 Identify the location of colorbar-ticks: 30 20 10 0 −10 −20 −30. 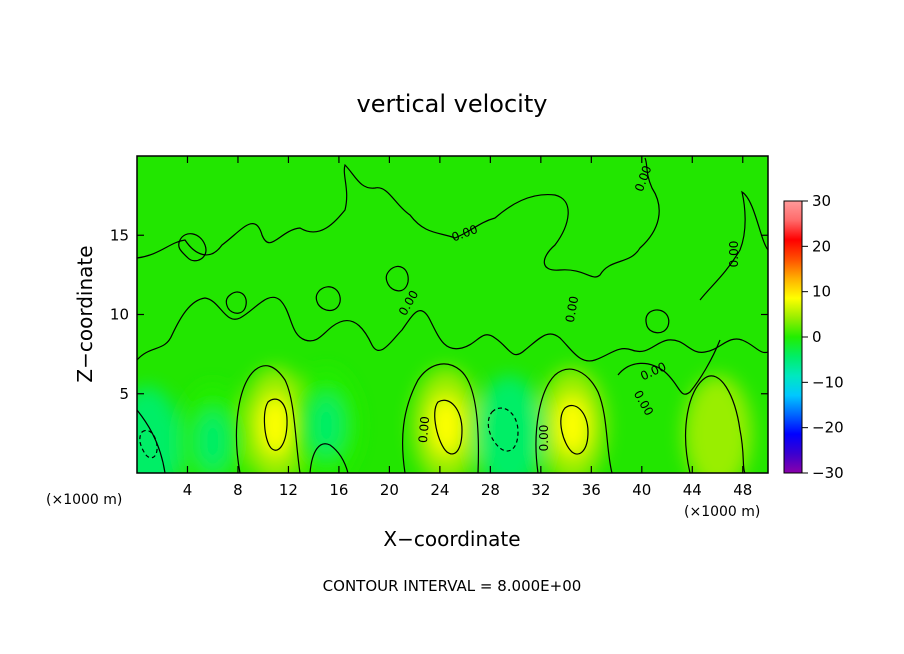
(823, 337).